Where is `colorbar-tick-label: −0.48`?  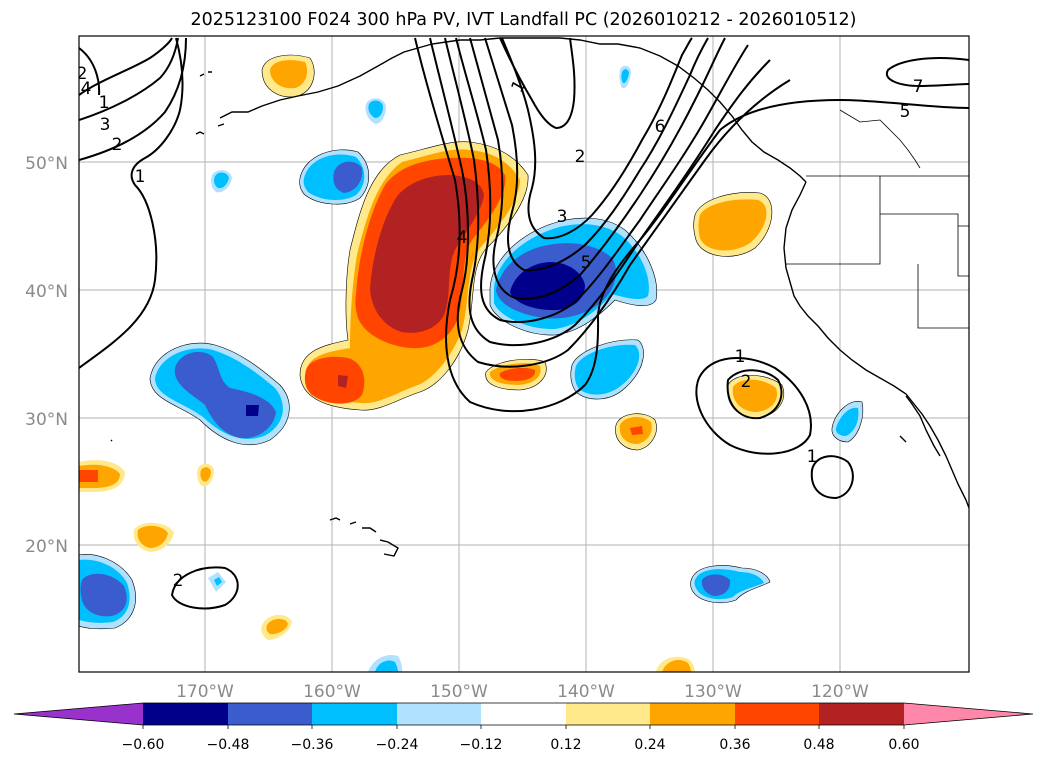 colorbar-tick-label: −0.48 is located at coordinates (228, 745).